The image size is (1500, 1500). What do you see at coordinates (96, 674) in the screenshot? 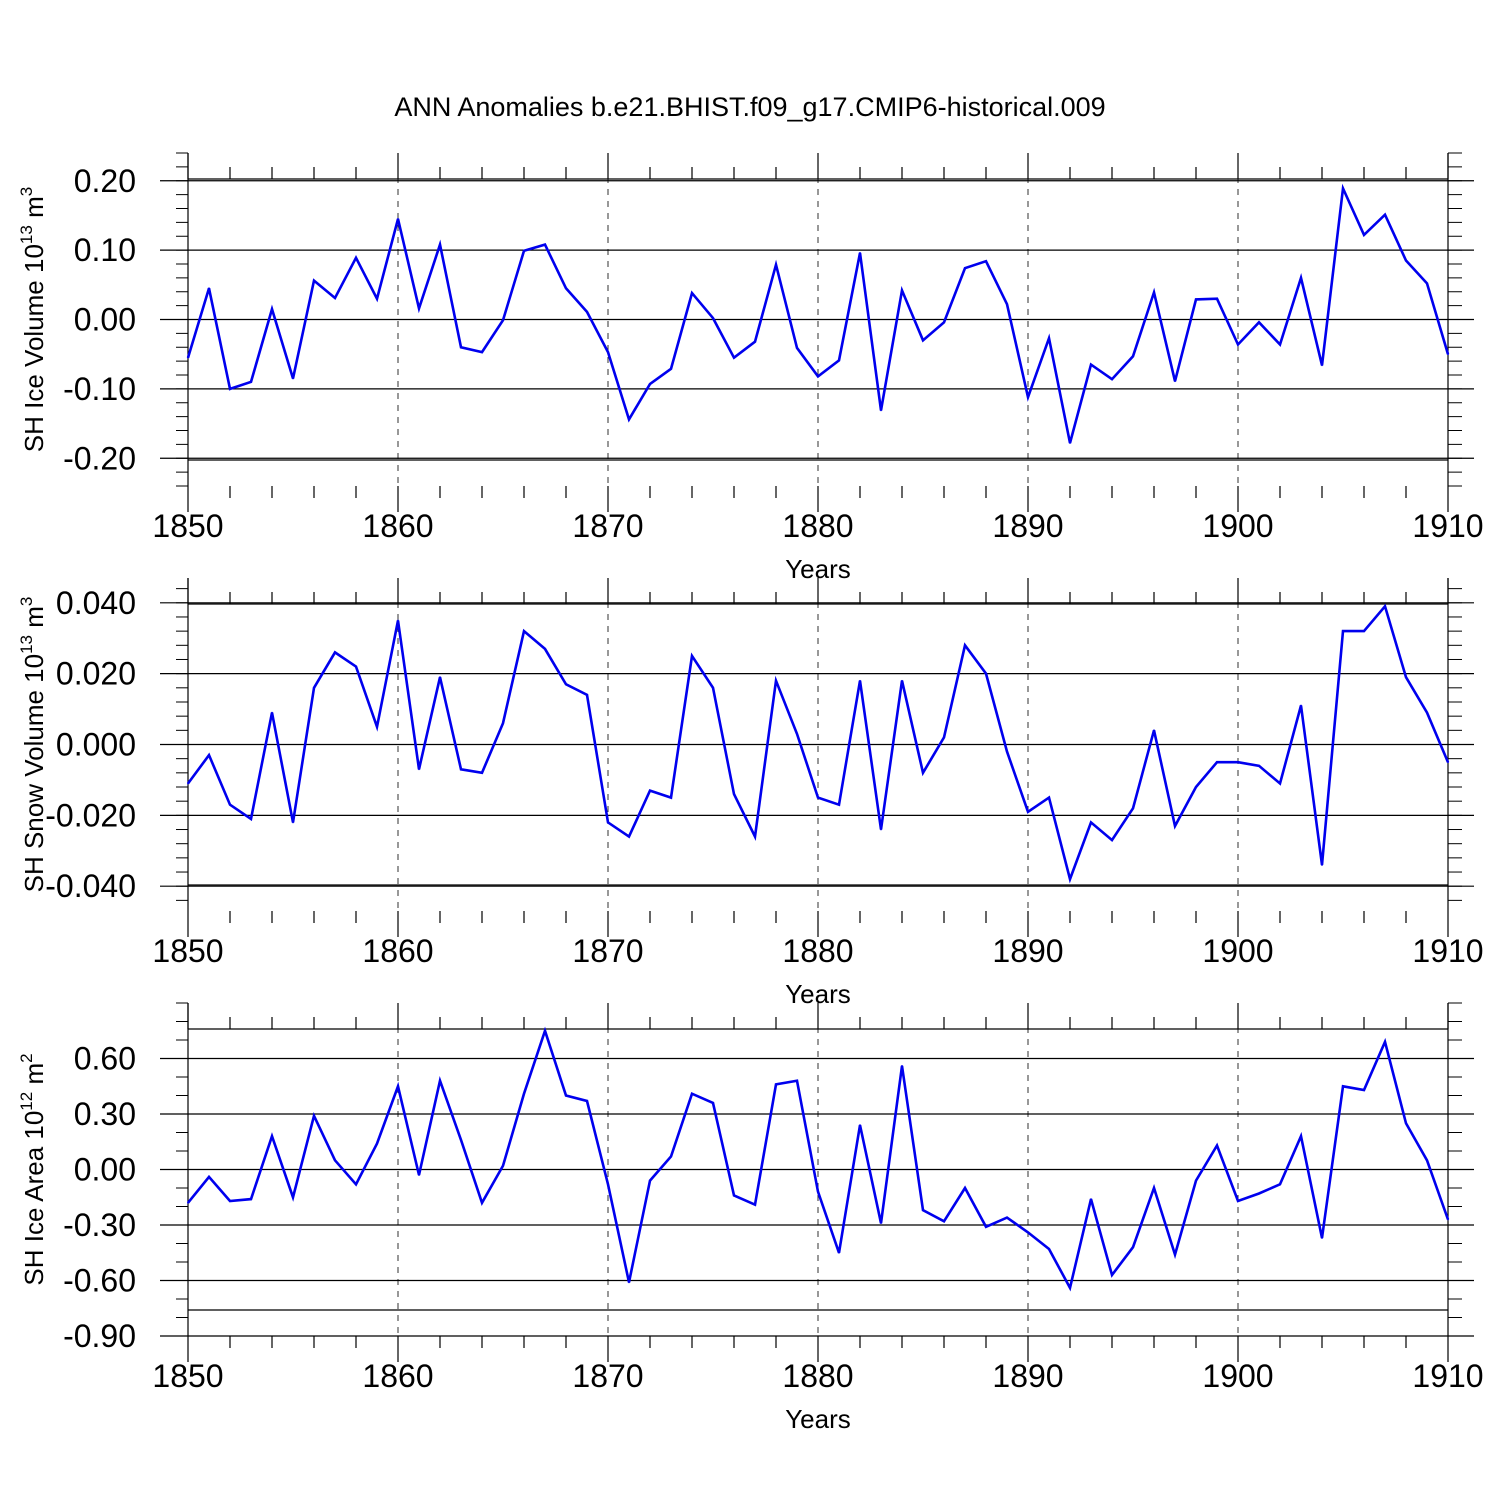
I see `y-tick-label: 0.020` at bounding box center [96, 674].